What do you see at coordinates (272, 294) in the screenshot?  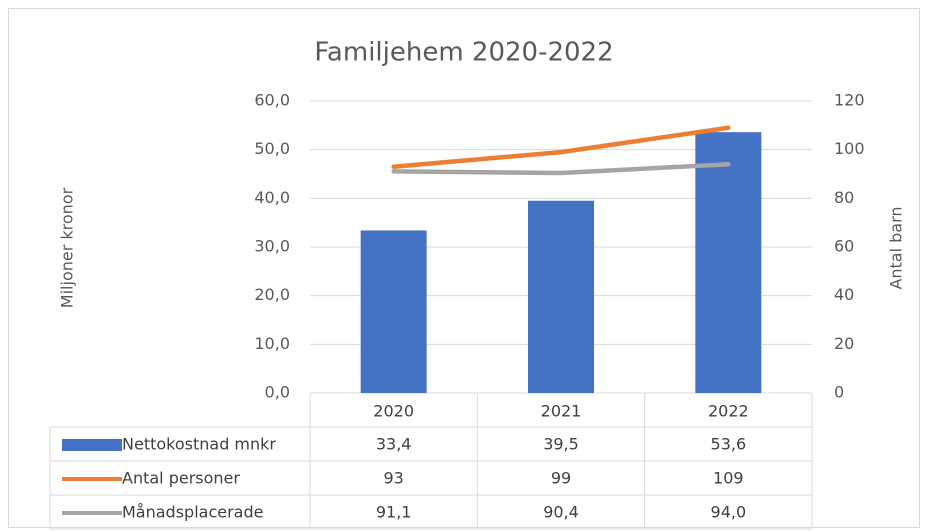 I see `y-tick-label: 20,0` at bounding box center [272, 294].